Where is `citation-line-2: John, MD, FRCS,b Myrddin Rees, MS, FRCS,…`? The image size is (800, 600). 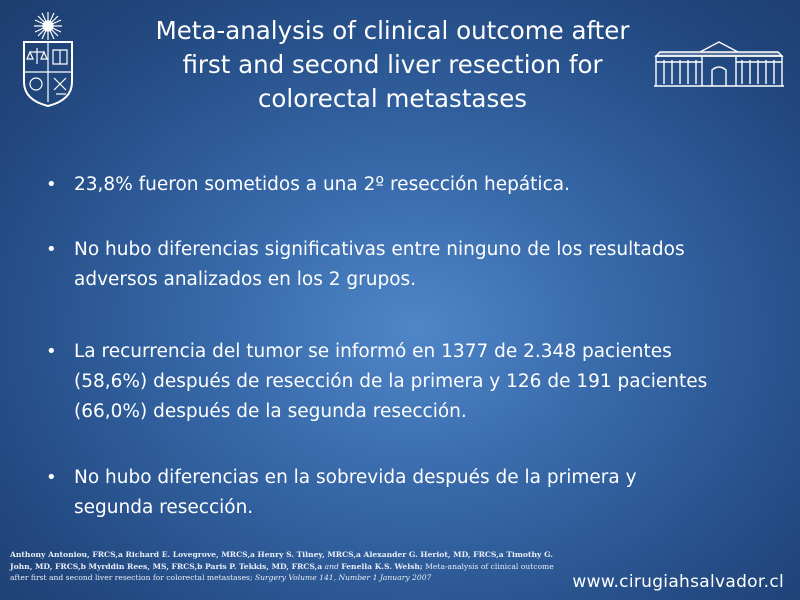
citation-line-2: John, MD, FRCS,b Myrddin Rees, MS, FRCS,… is located at coordinates (290, 567).